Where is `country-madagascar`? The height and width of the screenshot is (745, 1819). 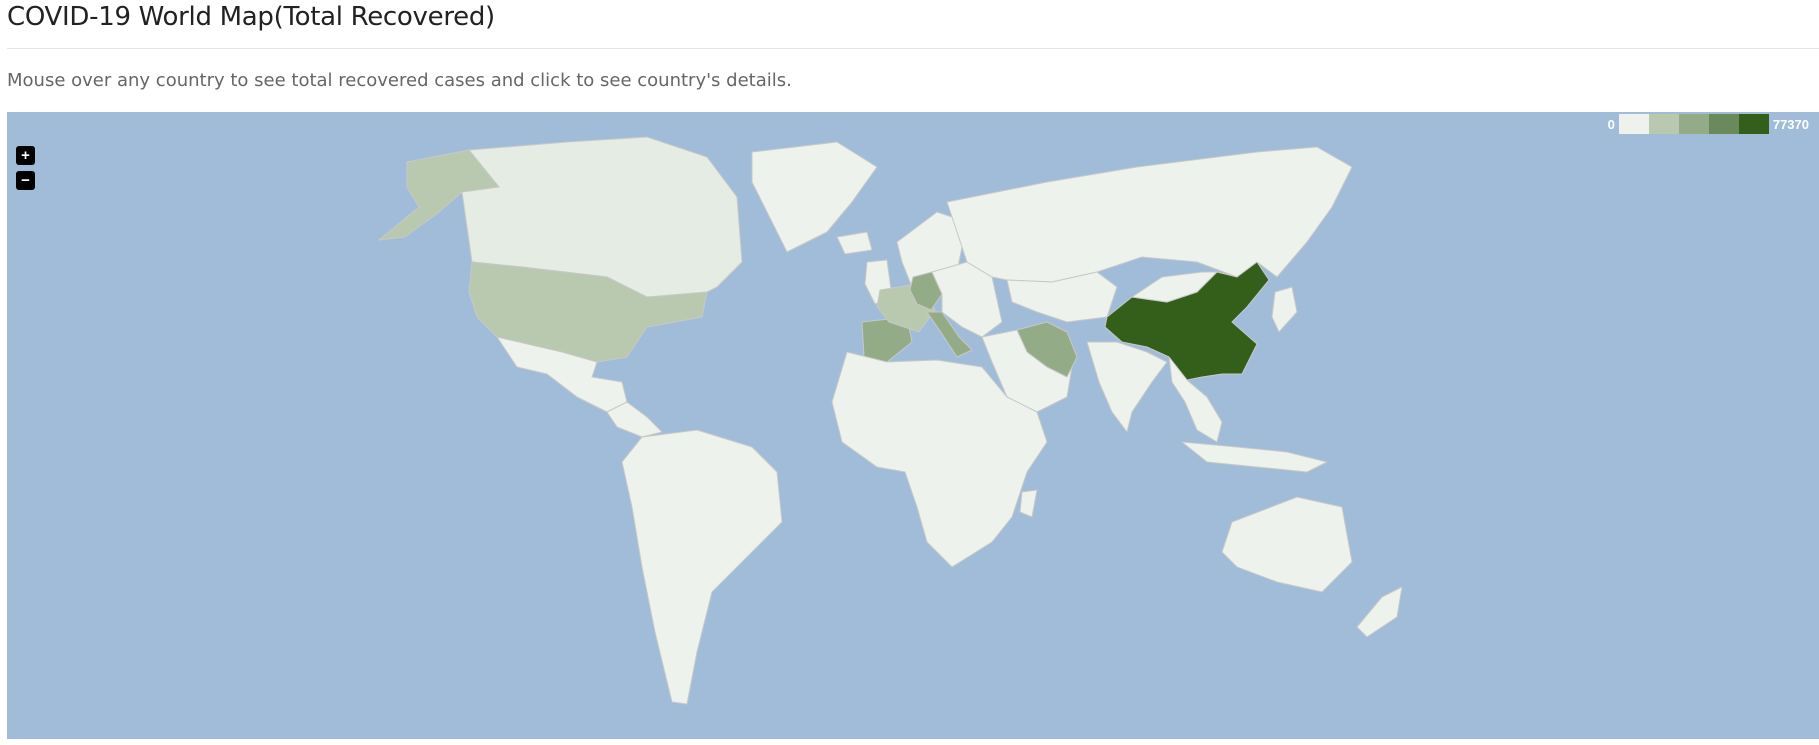
country-madagascar is located at coordinates (1028, 503).